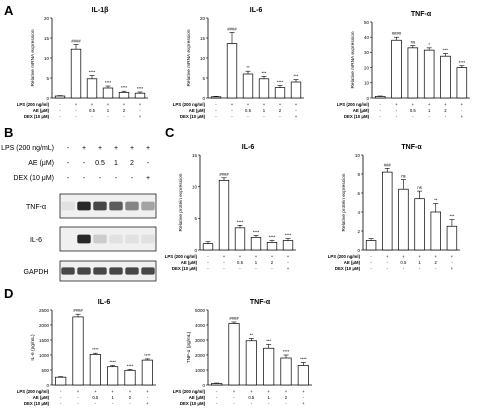  I want to click on blot-treatment-label: DEX (10 μM), so click(33, 178).